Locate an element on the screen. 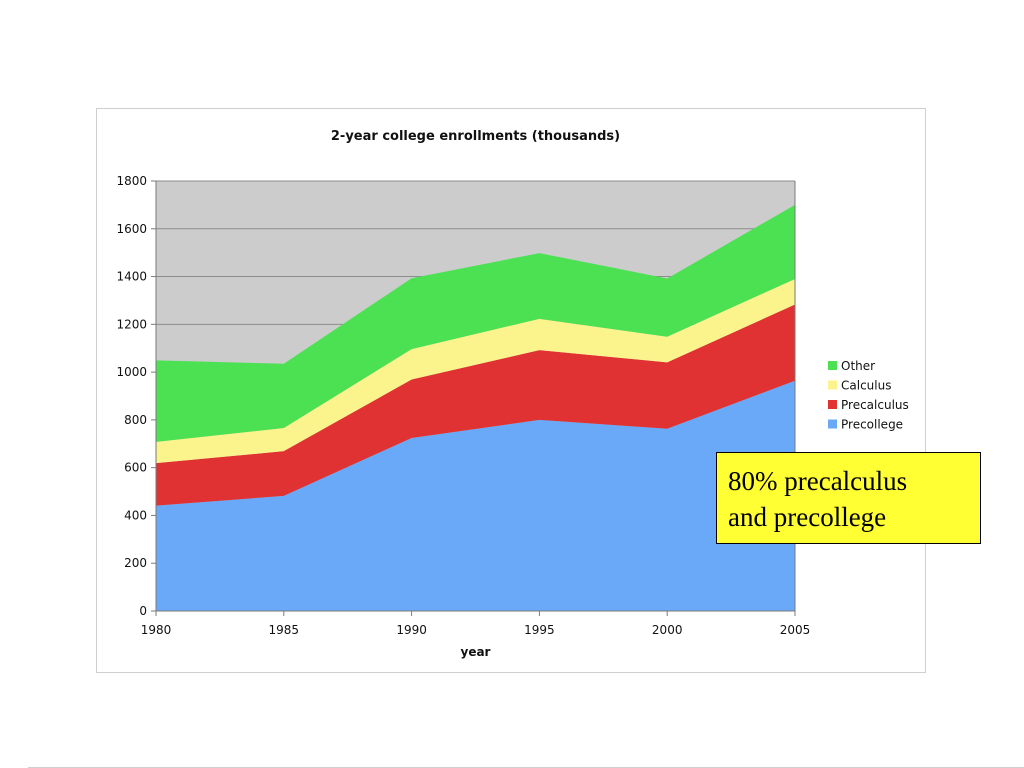 Image resolution: width=1024 pixels, height=768 pixels. y-tick-label: 600 is located at coordinates (135, 468).